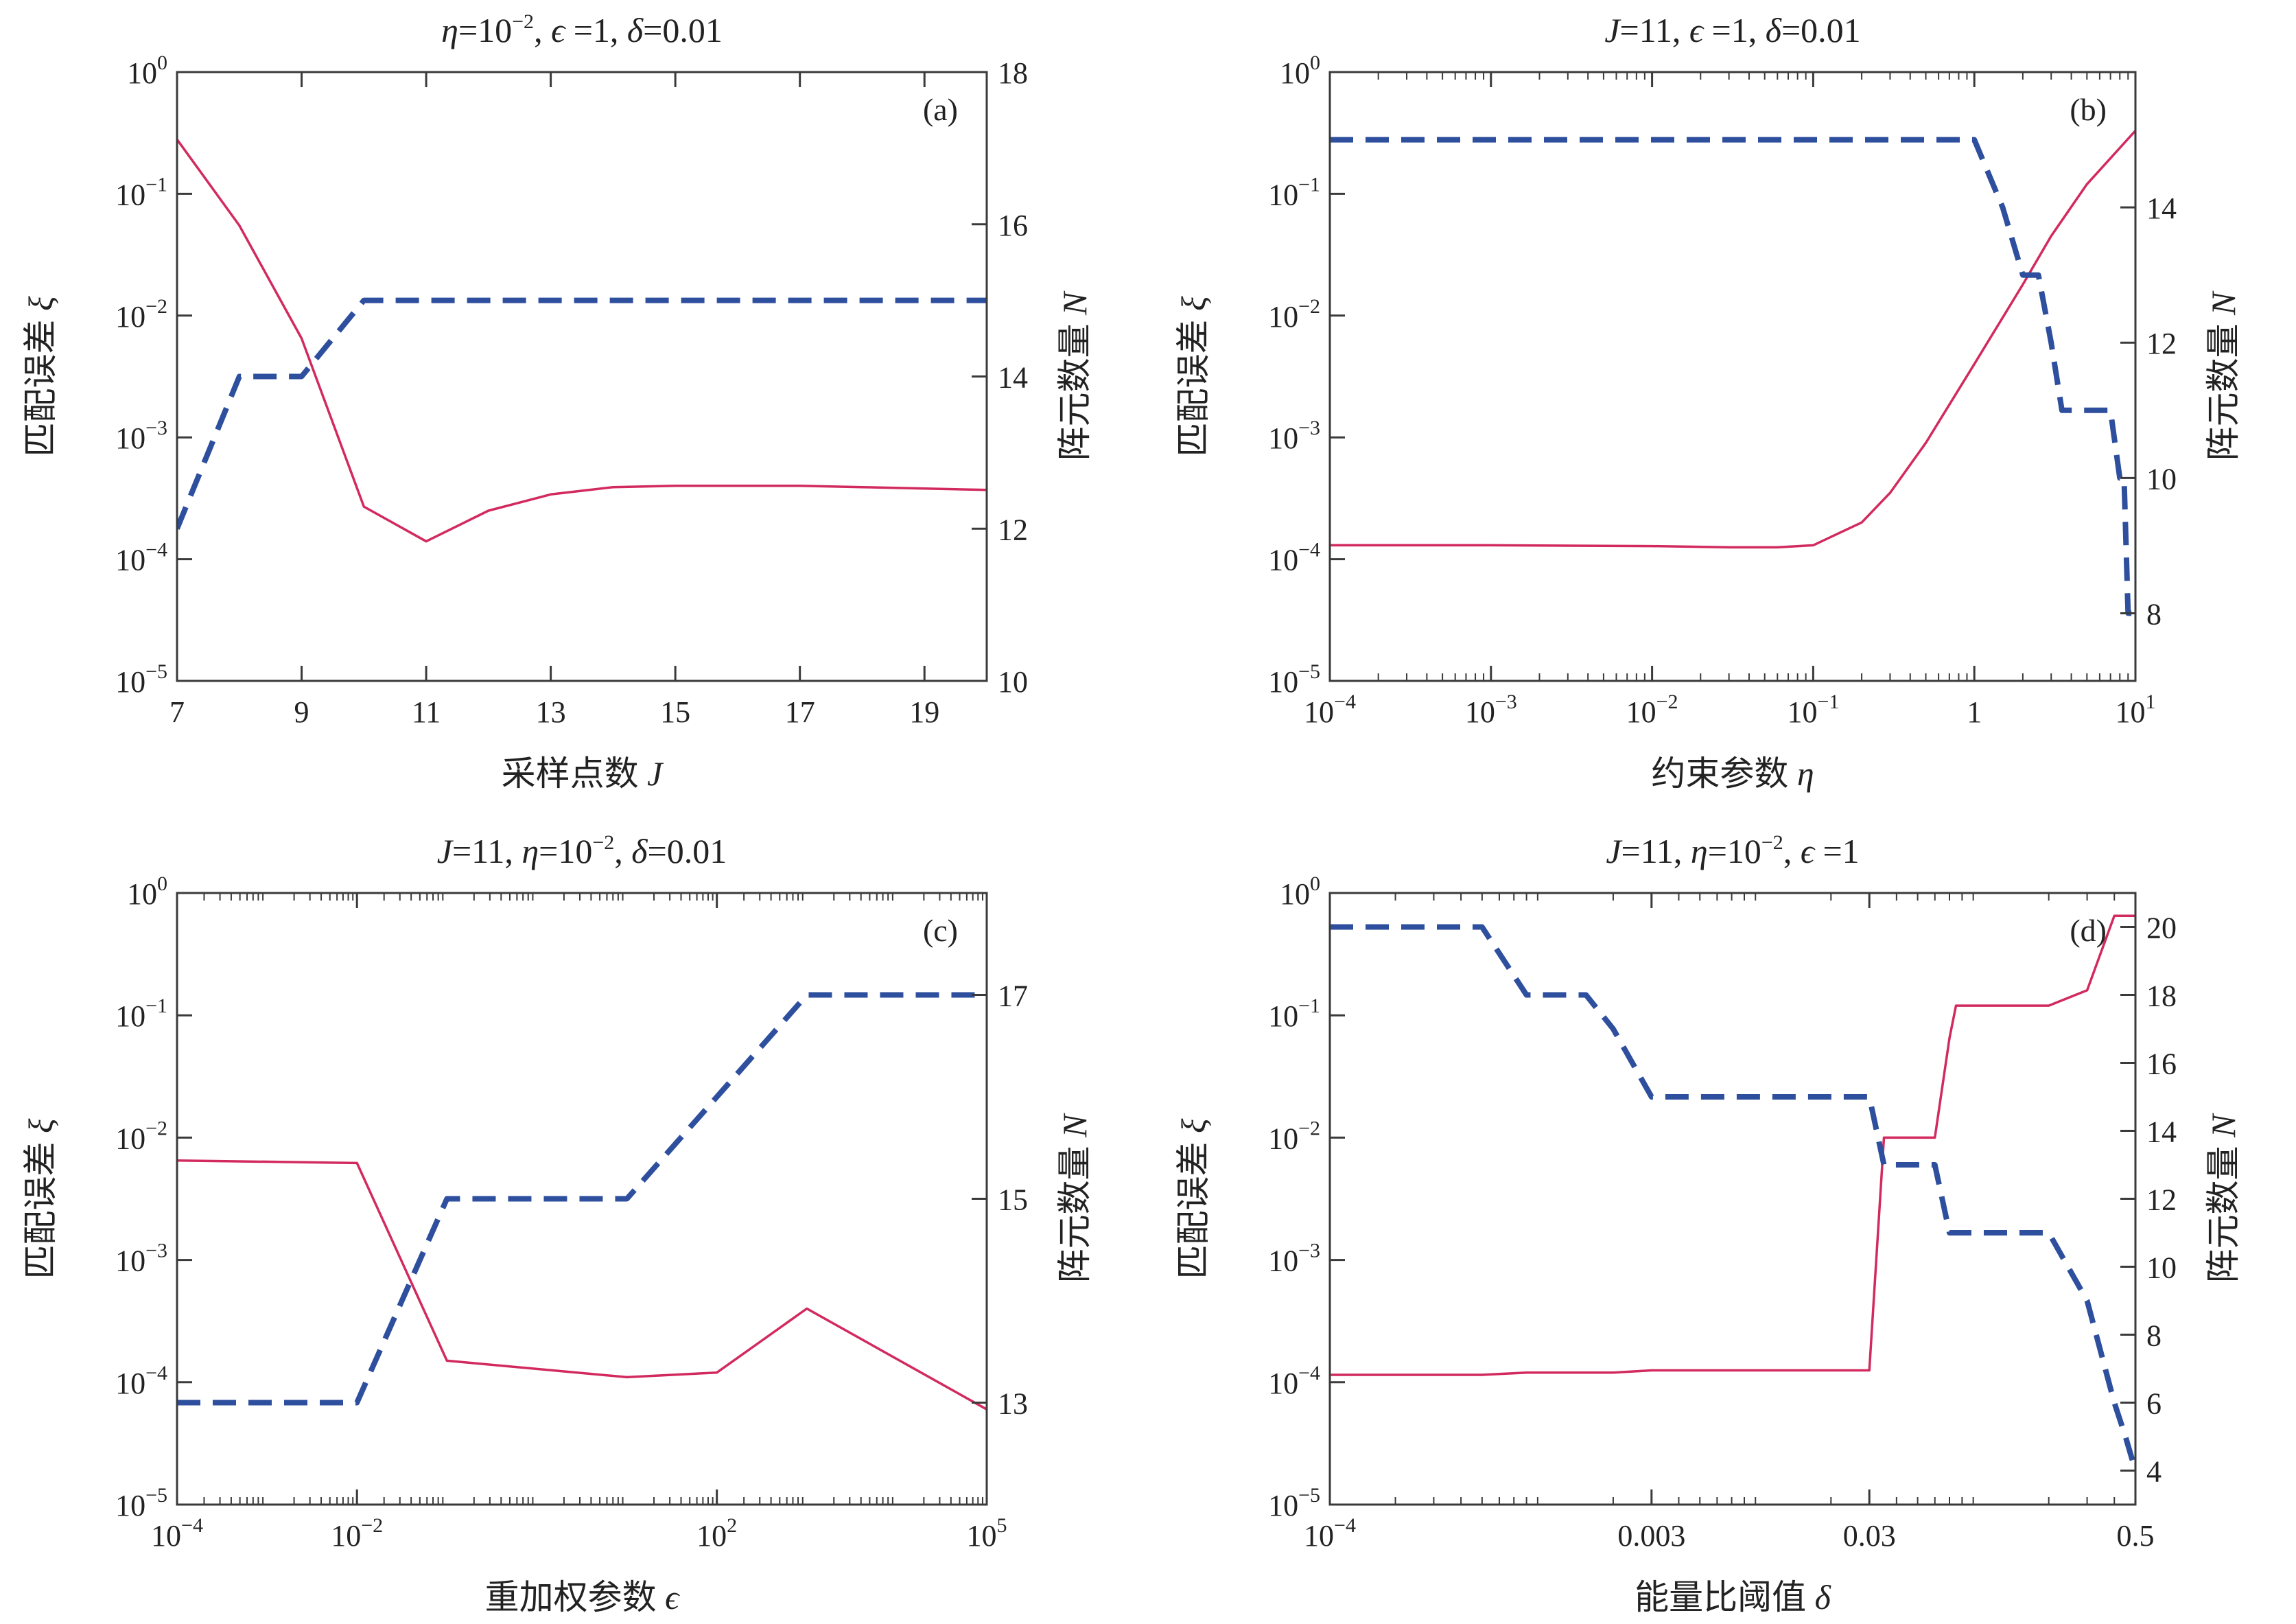 The width and height of the screenshot is (2296, 1624). Describe the element at coordinates (1974, 712) in the screenshot. I see `x-tick-label: 1` at that location.